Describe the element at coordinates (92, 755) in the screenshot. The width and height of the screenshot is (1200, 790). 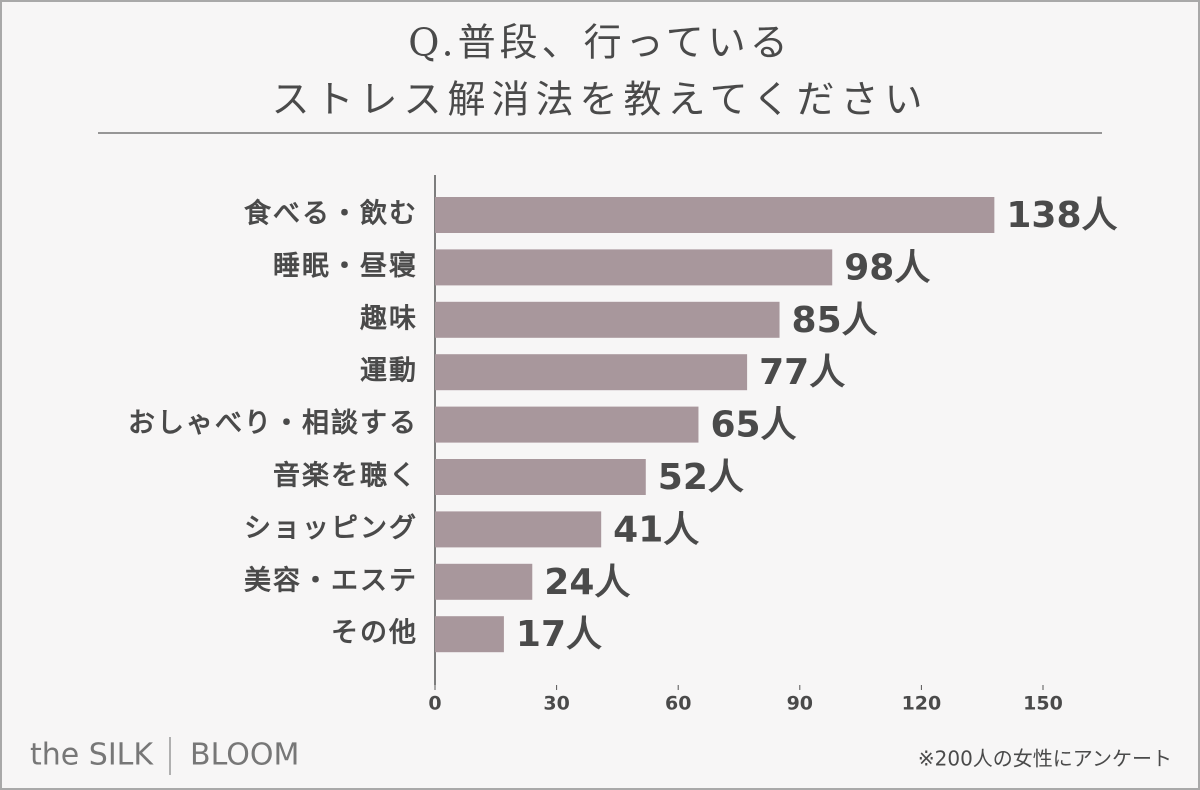
I see `brand: the SILK` at that location.